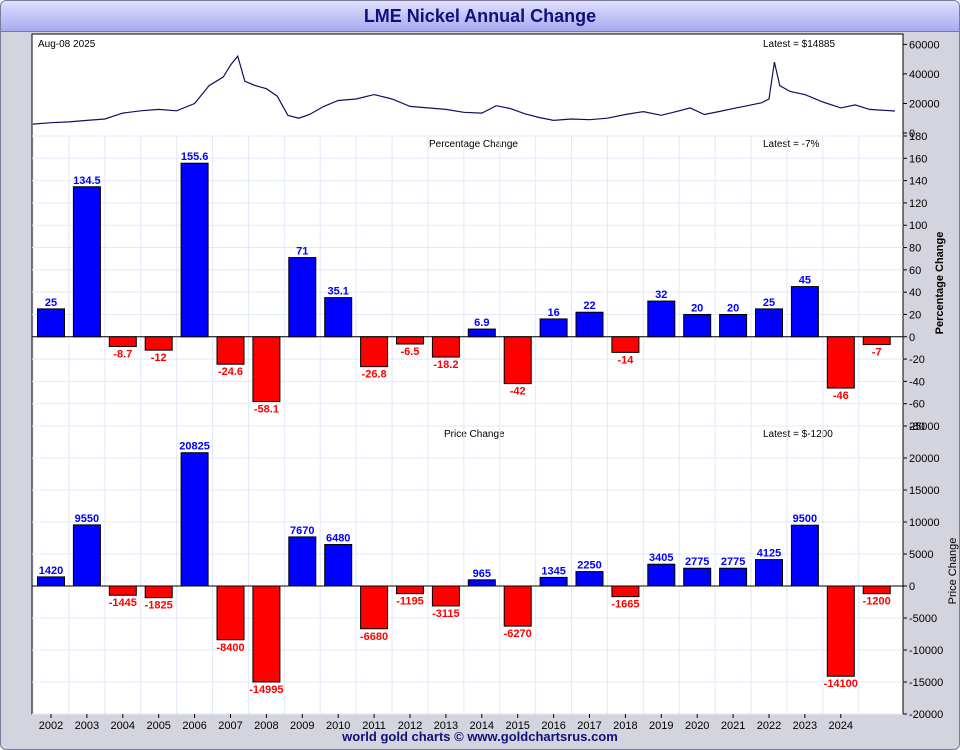 The image size is (960, 750). Describe the element at coordinates (953, 571) in the screenshot. I see `price-change-y-axis-title: Price Change` at that location.